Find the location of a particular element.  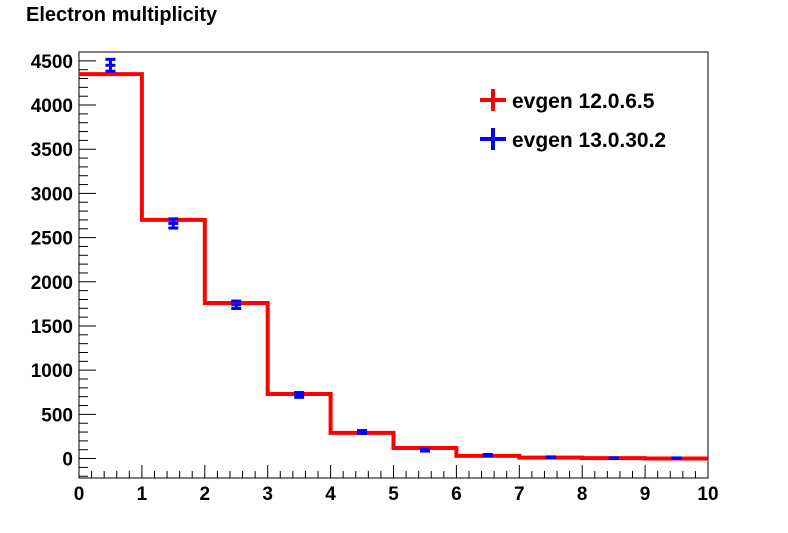

y-tick-label: 4000 is located at coordinates (52, 106).